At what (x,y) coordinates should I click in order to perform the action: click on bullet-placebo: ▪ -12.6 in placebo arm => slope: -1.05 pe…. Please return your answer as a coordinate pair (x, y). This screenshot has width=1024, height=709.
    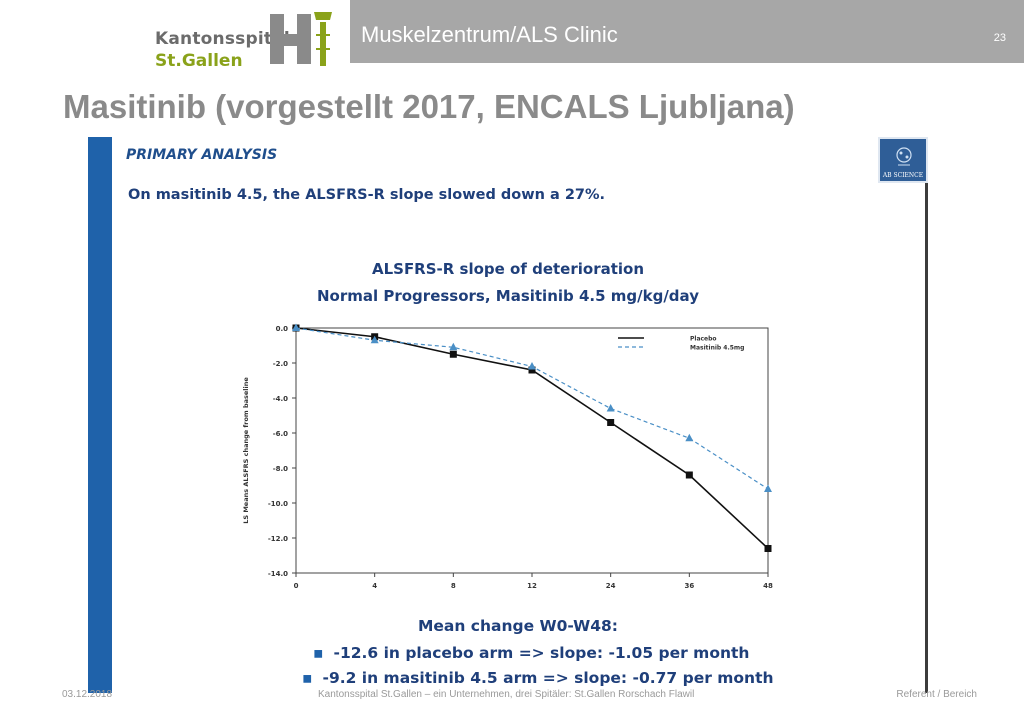
    Looking at the image, I should click on (531, 653).